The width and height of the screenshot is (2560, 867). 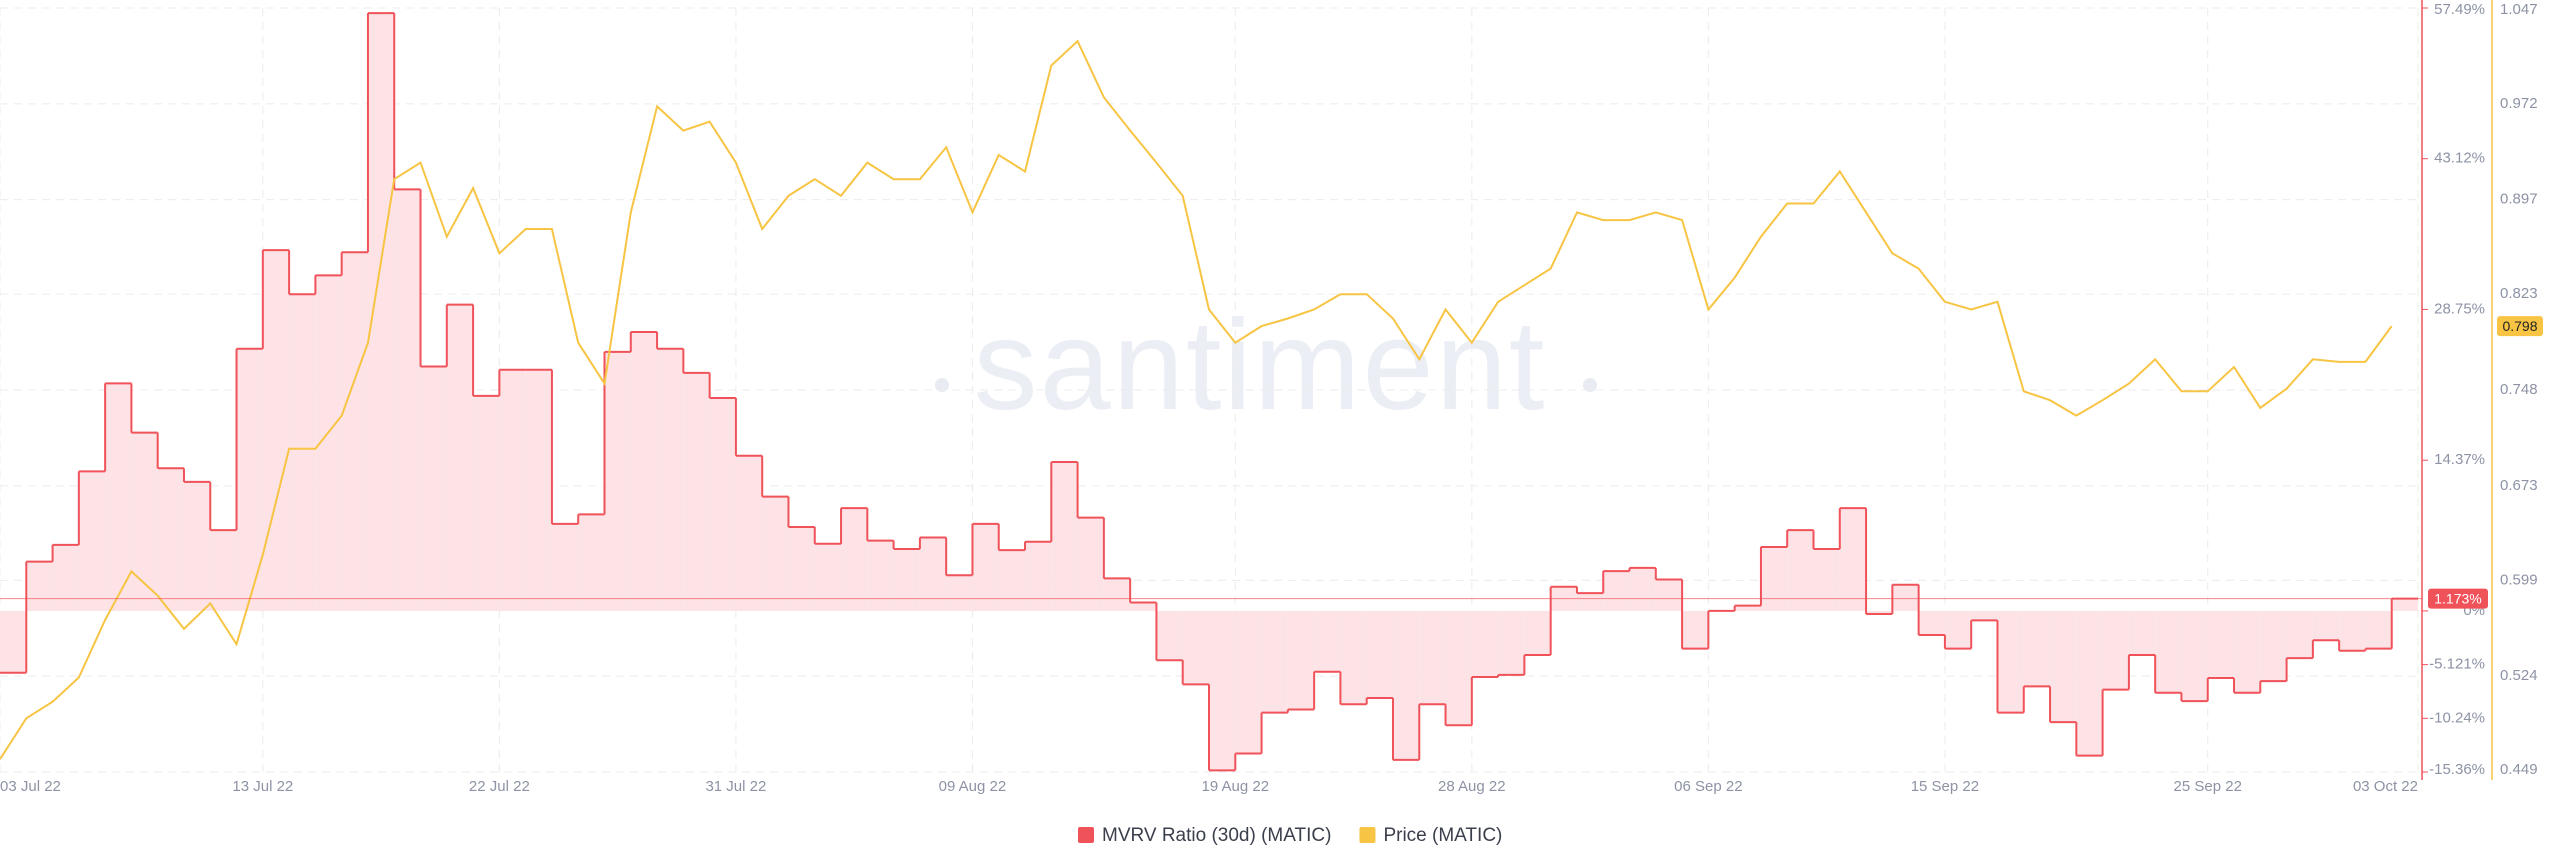 What do you see at coordinates (30, 786) in the screenshot?
I see `x-tick-label: 03 Jul 22` at bounding box center [30, 786].